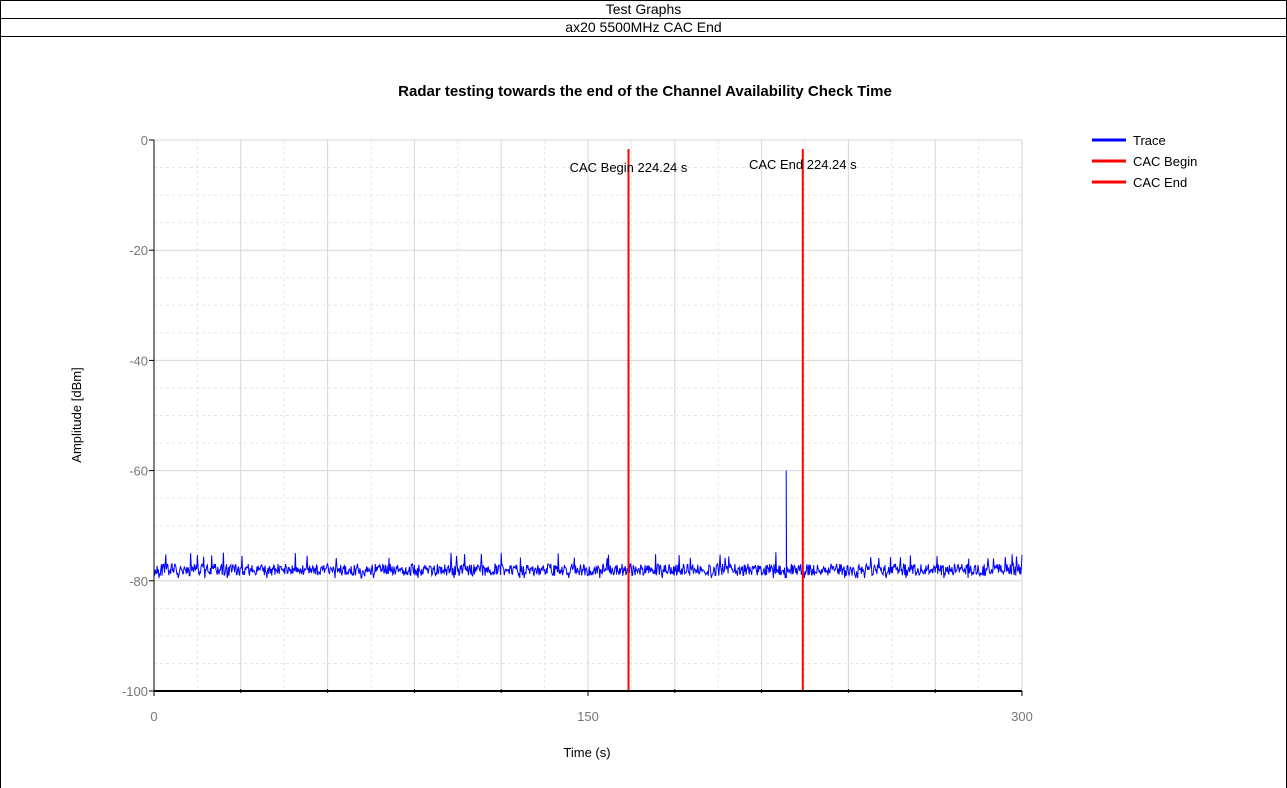  I want to click on legend-item-trace: Trace, so click(1149, 140).